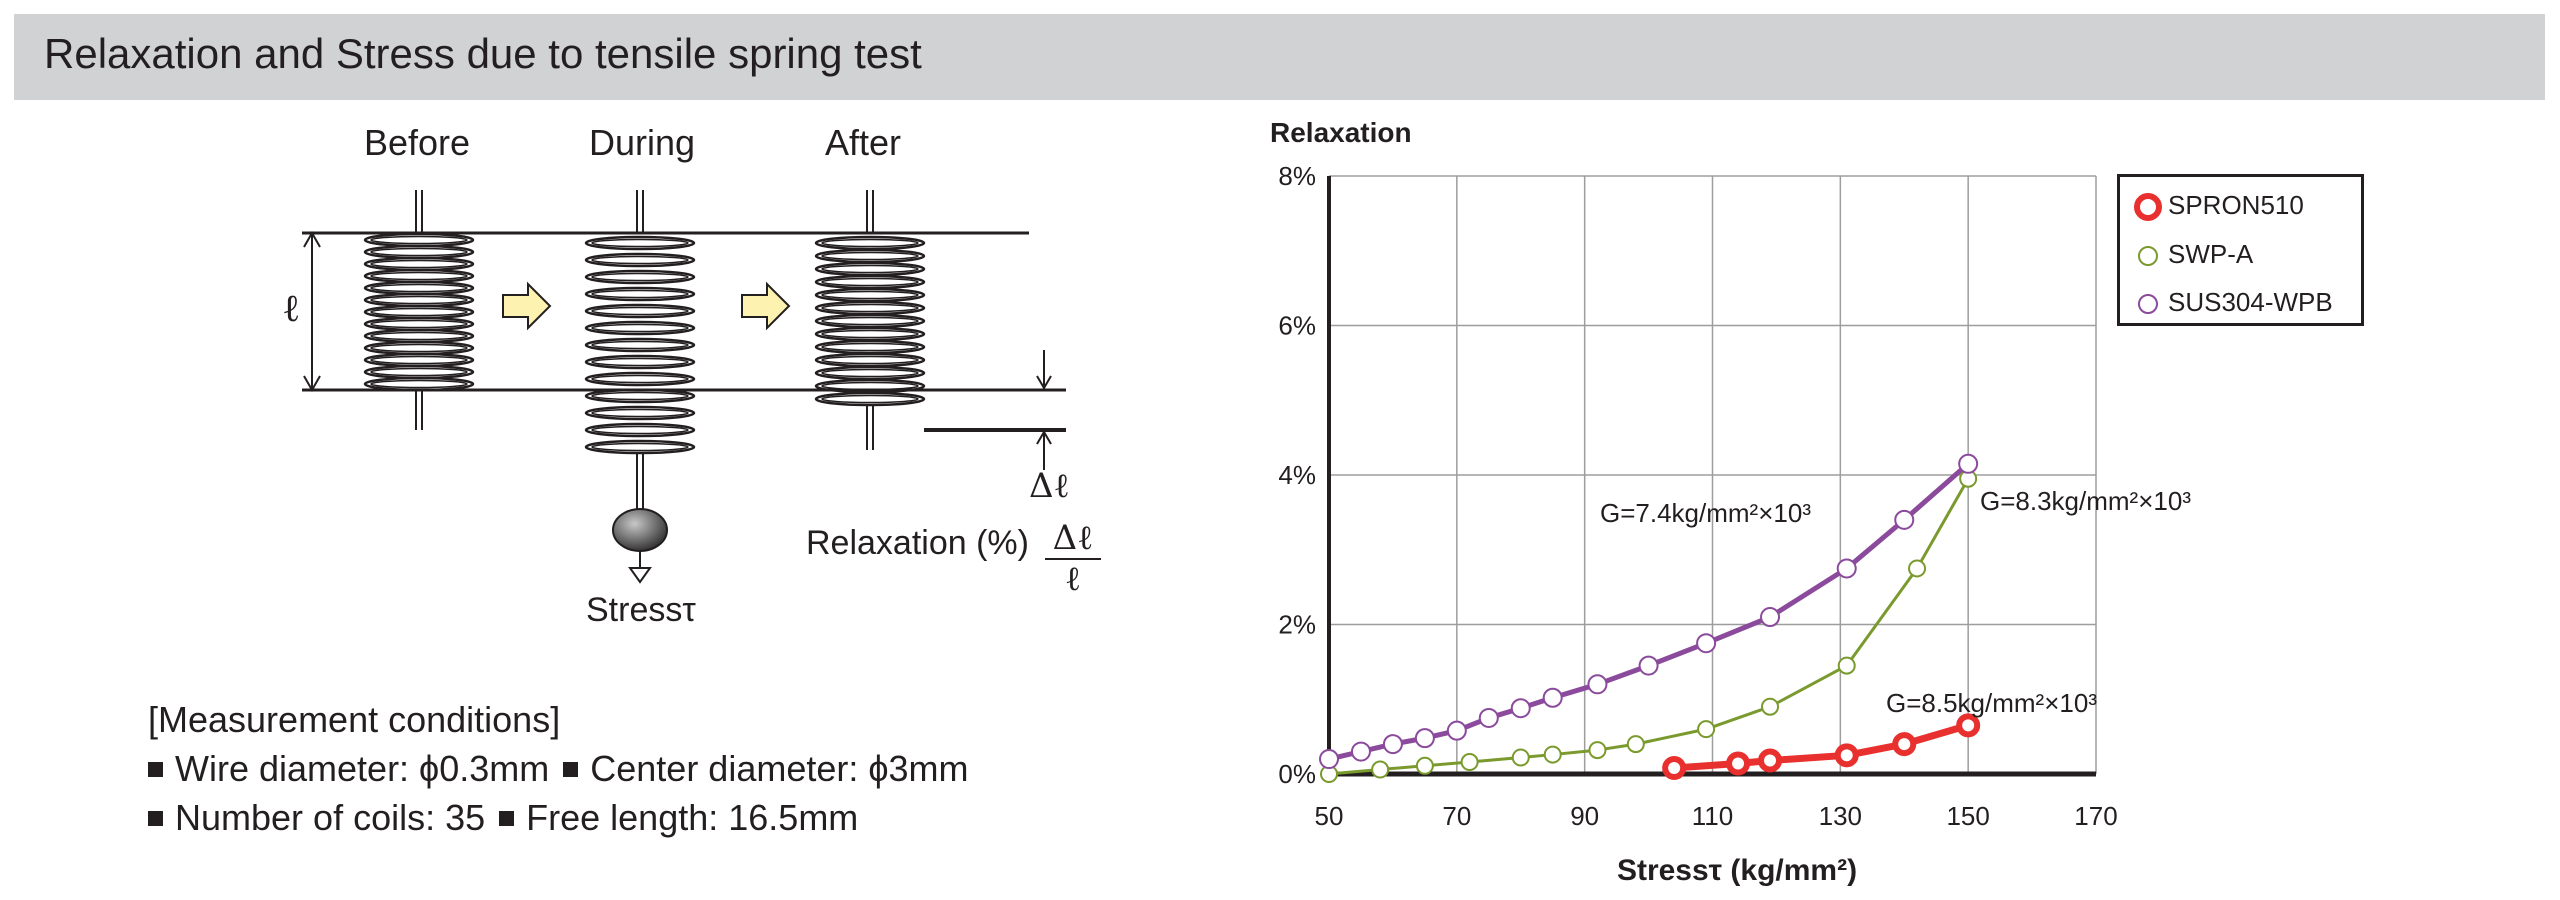 Image resolution: width=2560 pixels, height=900 pixels. What do you see at coordinates (417, 142) in the screenshot?
I see `stage-before-label: Before` at bounding box center [417, 142].